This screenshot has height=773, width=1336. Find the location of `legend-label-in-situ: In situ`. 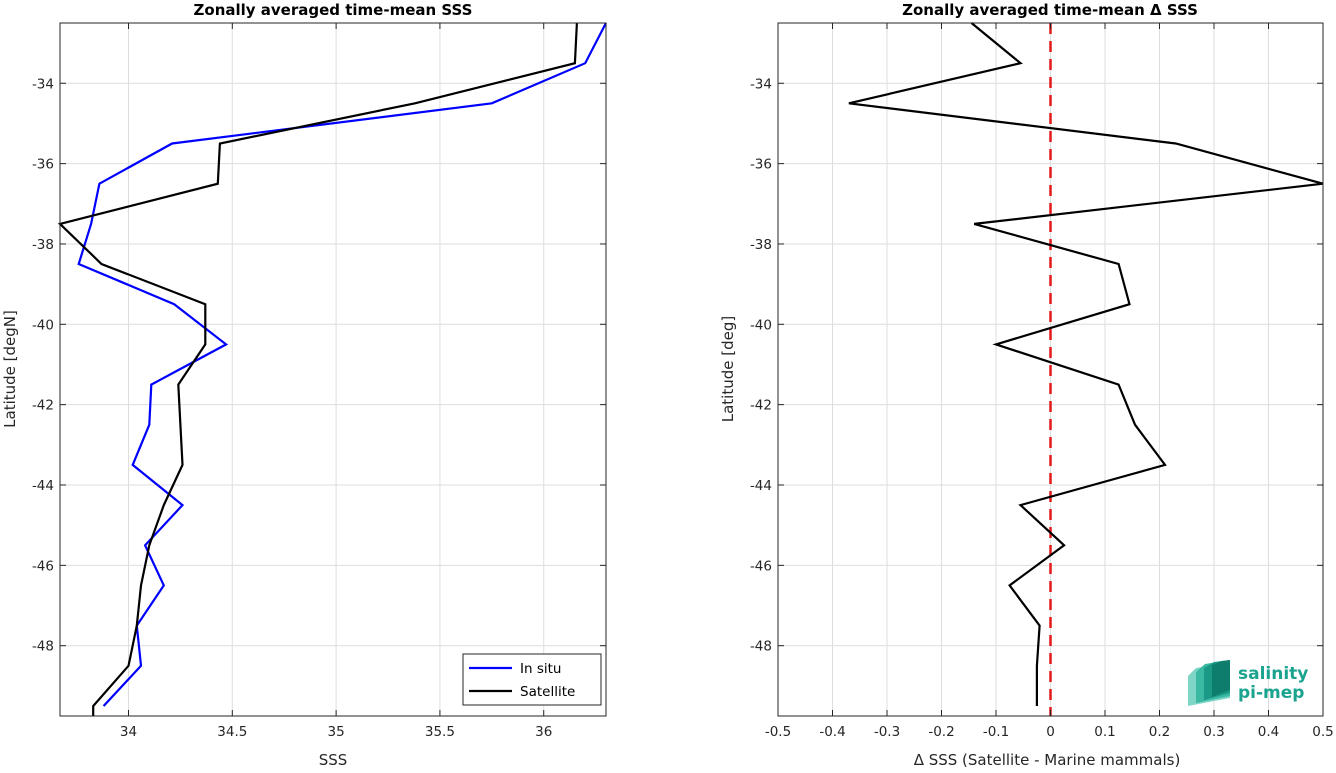

legend-label-in-situ: In situ is located at coordinates (540, 669).